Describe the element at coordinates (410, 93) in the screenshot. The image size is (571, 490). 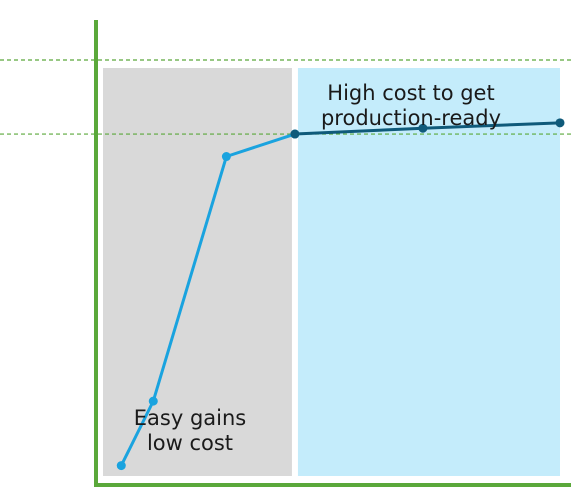
I see `region-hard-label-line-1: High cost to get` at that location.